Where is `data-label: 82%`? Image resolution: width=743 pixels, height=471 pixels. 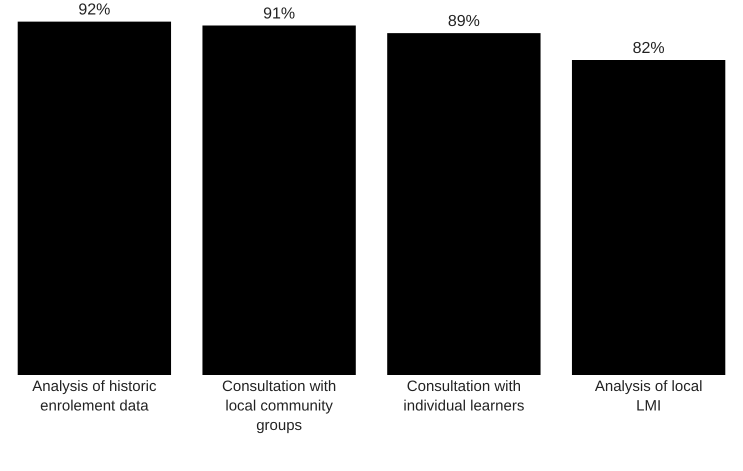
data-label: 82% is located at coordinates (648, 49).